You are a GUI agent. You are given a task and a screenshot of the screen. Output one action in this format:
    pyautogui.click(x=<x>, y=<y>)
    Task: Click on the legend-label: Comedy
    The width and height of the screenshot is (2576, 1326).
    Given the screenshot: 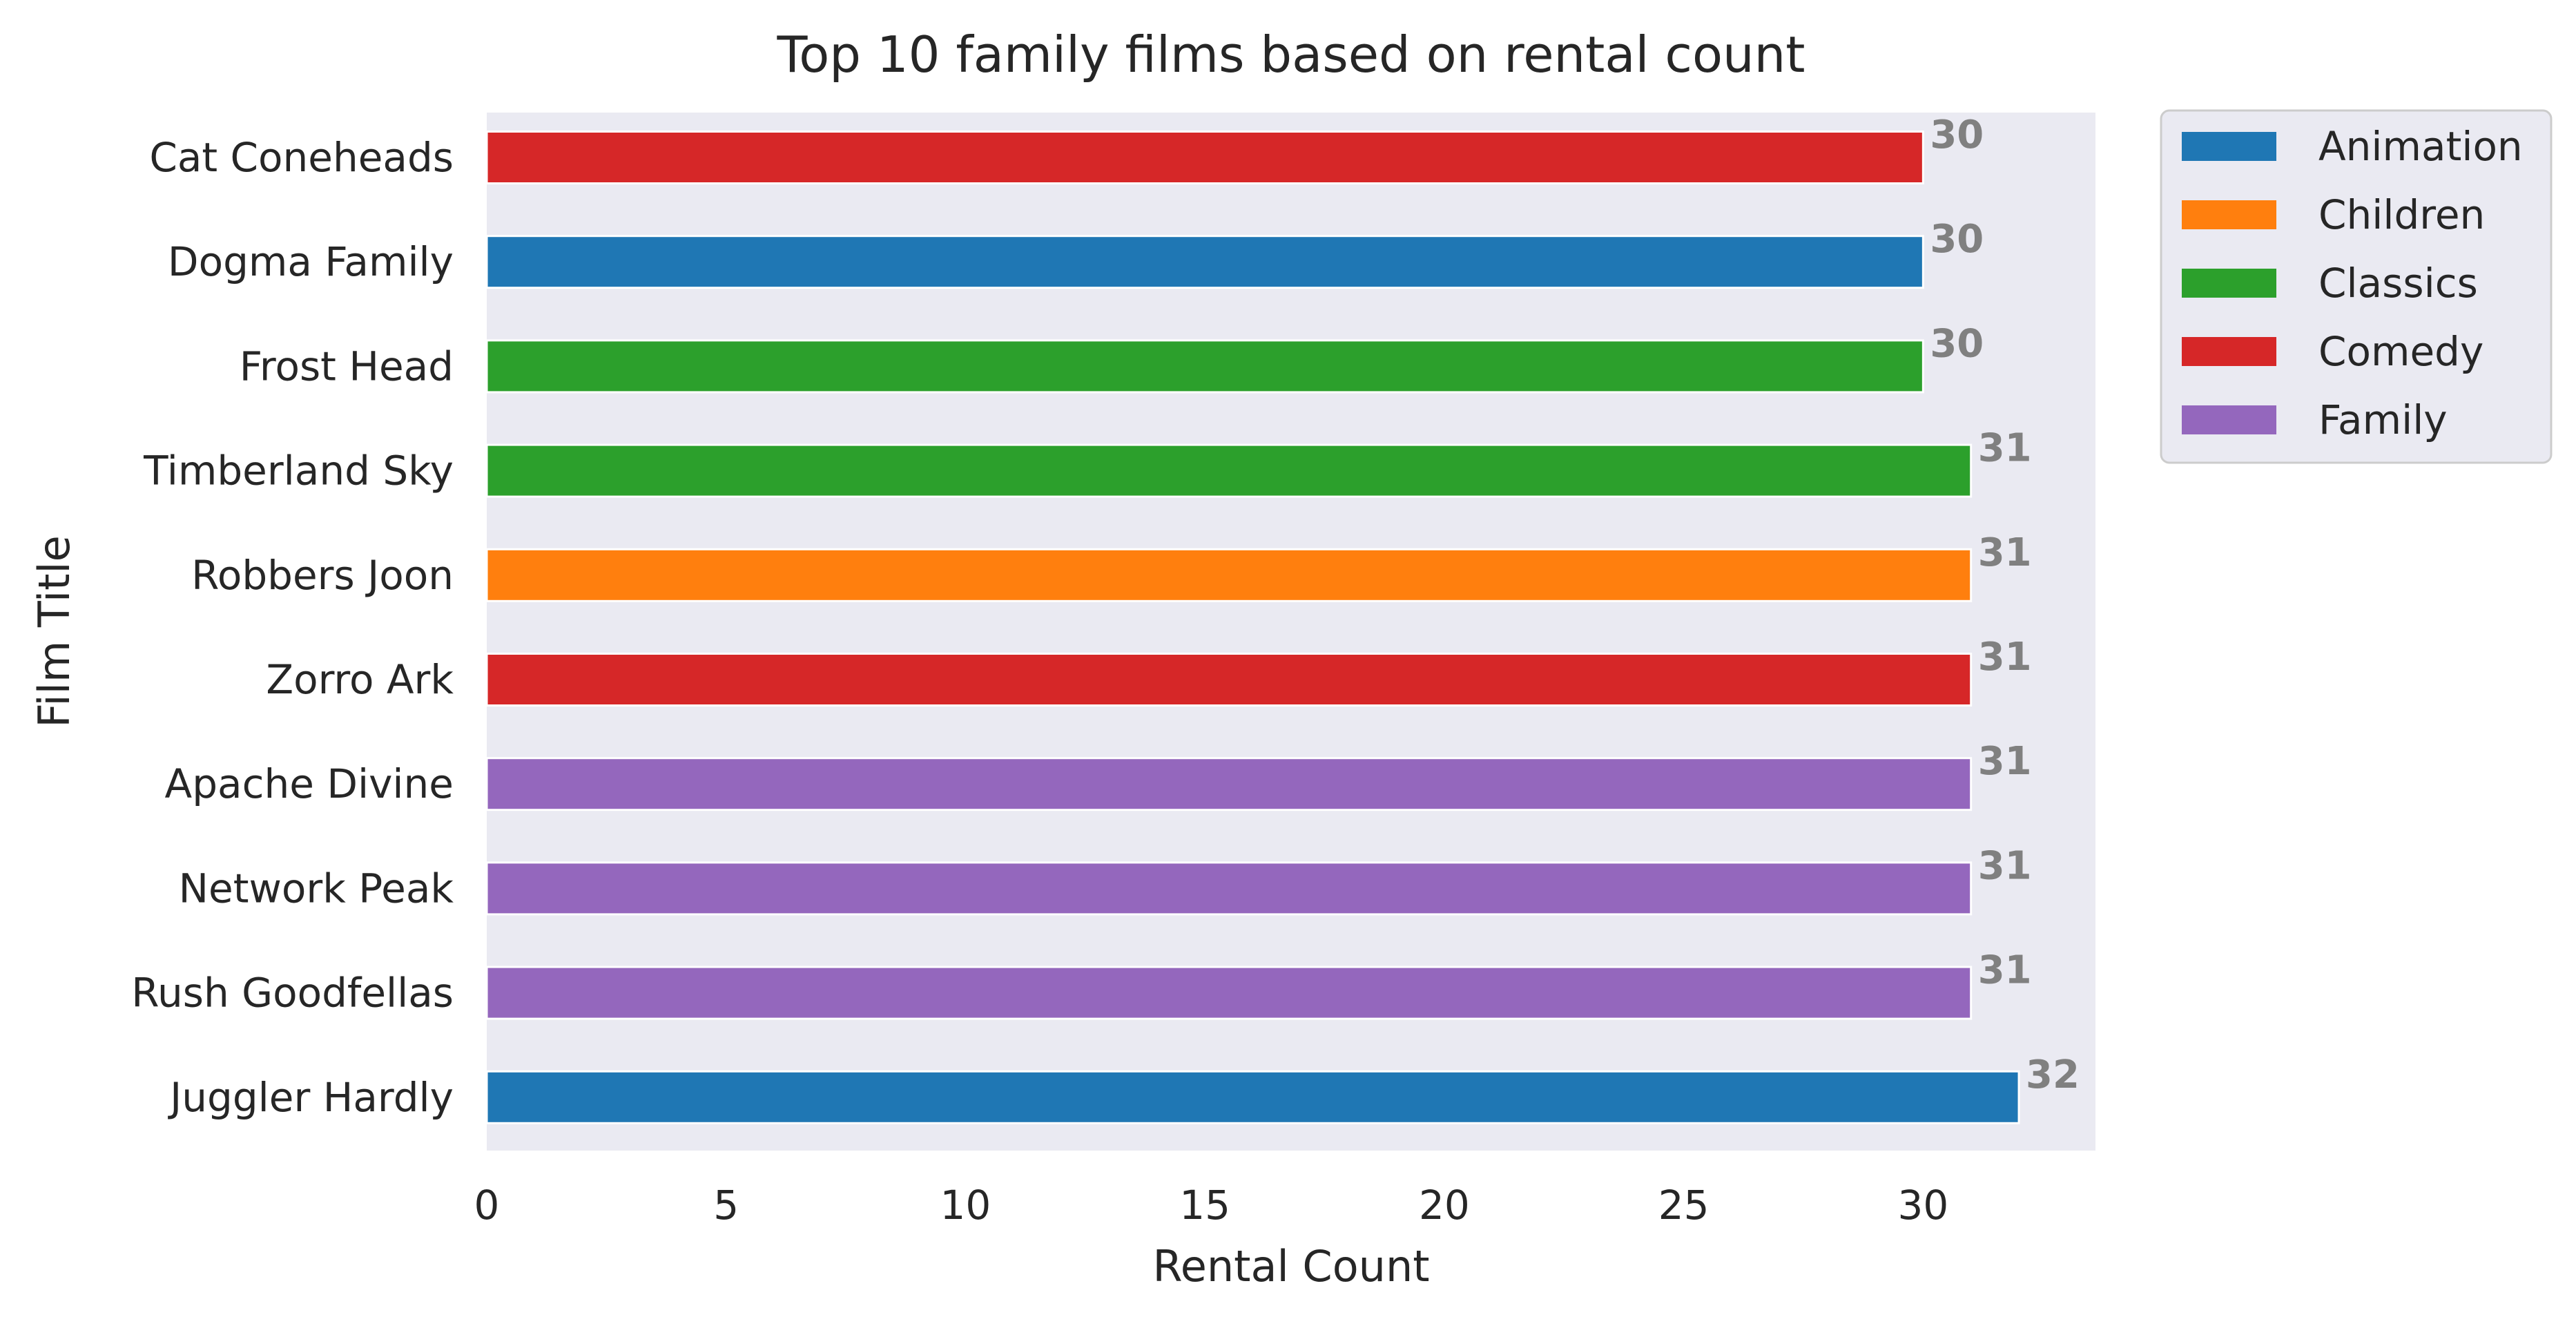 What is the action you would take?
    pyautogui.click(x=2401, y=352)
    